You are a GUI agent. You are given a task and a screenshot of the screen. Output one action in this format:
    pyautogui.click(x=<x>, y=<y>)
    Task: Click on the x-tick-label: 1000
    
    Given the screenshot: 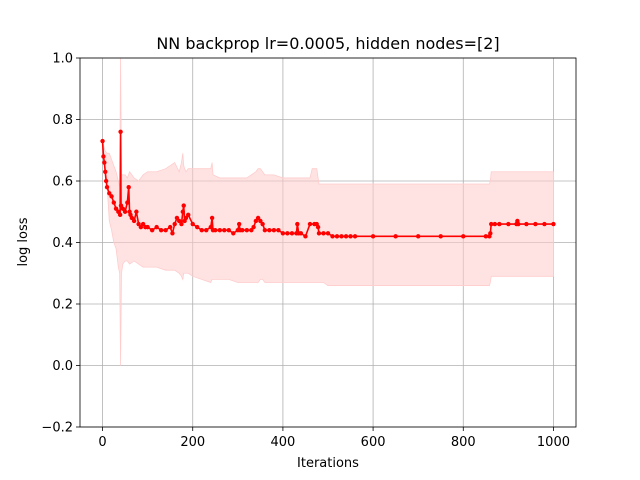 What is the action you would take?
    pyautogui.click(x=553, y=442)
    